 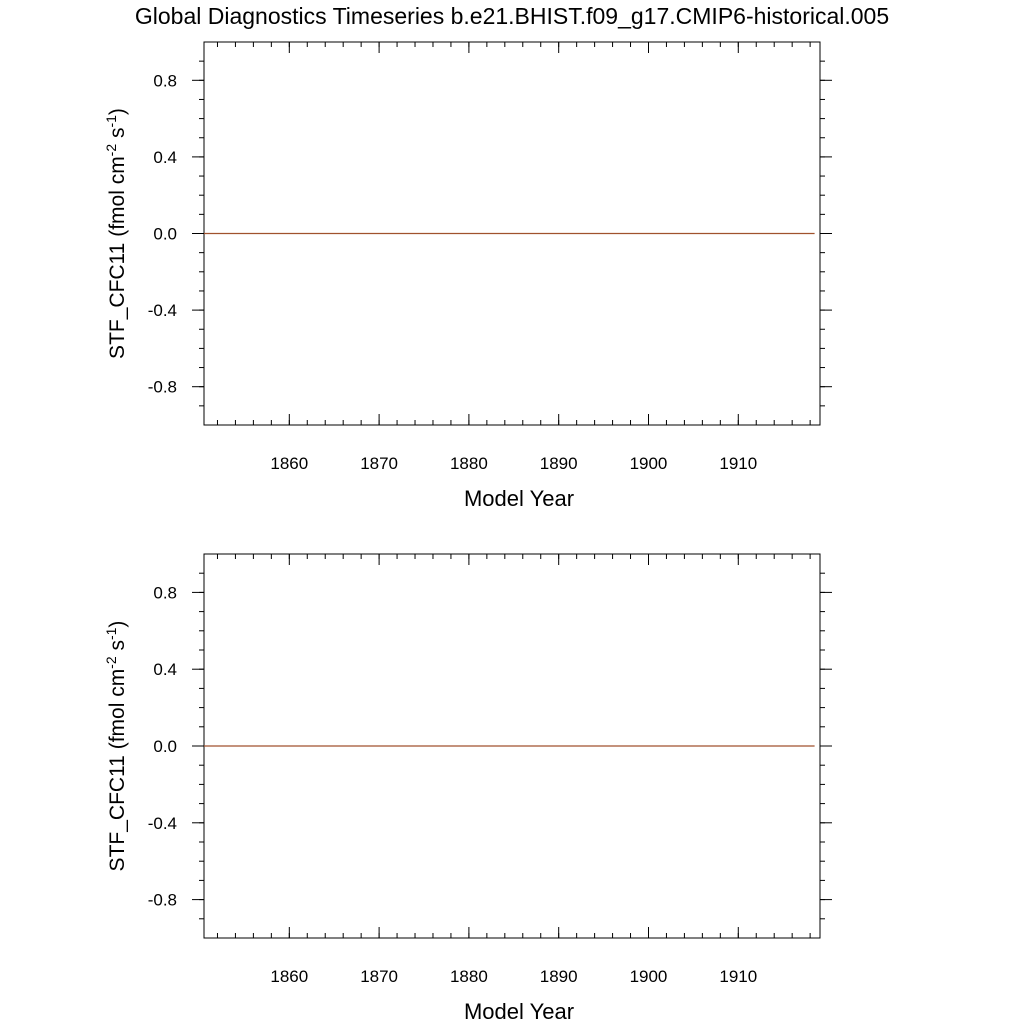 What do you see at coordinates (165, 157) in the screenshot?
I see `chart1-y-tick-label: 0.4` at bounding box center [165, 157].